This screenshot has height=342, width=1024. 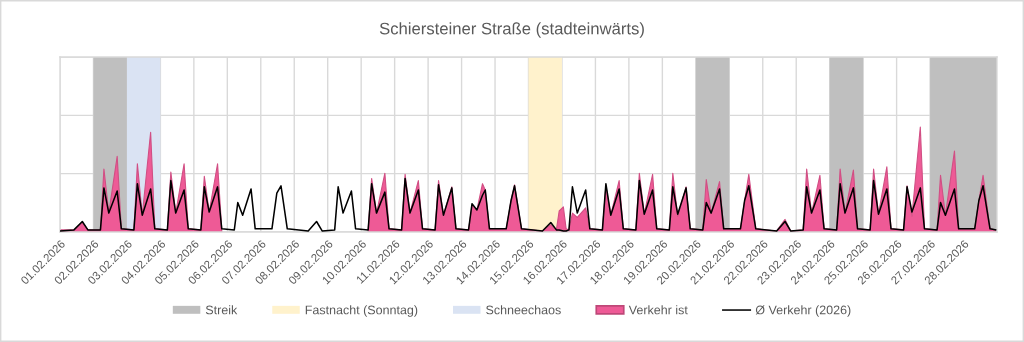 What do you see at coordinates (511, 30) in the screenshot?
I see `chart-title: Schiersteiner Straße (stadteinwärts)` at bounding box center [511, 30].